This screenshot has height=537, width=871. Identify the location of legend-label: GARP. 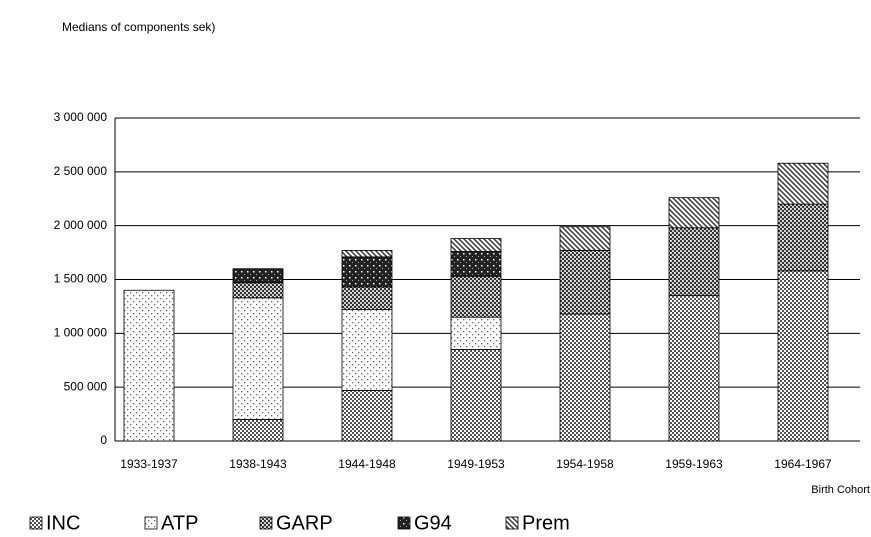
(304, 523).